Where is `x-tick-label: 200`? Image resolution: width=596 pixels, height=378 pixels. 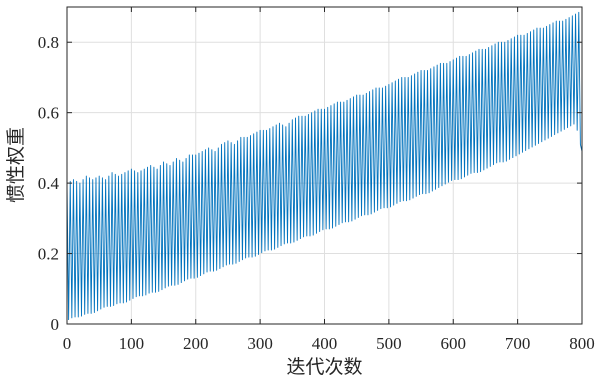 x-tick-label: 200 is located at coordinates (196, 343).